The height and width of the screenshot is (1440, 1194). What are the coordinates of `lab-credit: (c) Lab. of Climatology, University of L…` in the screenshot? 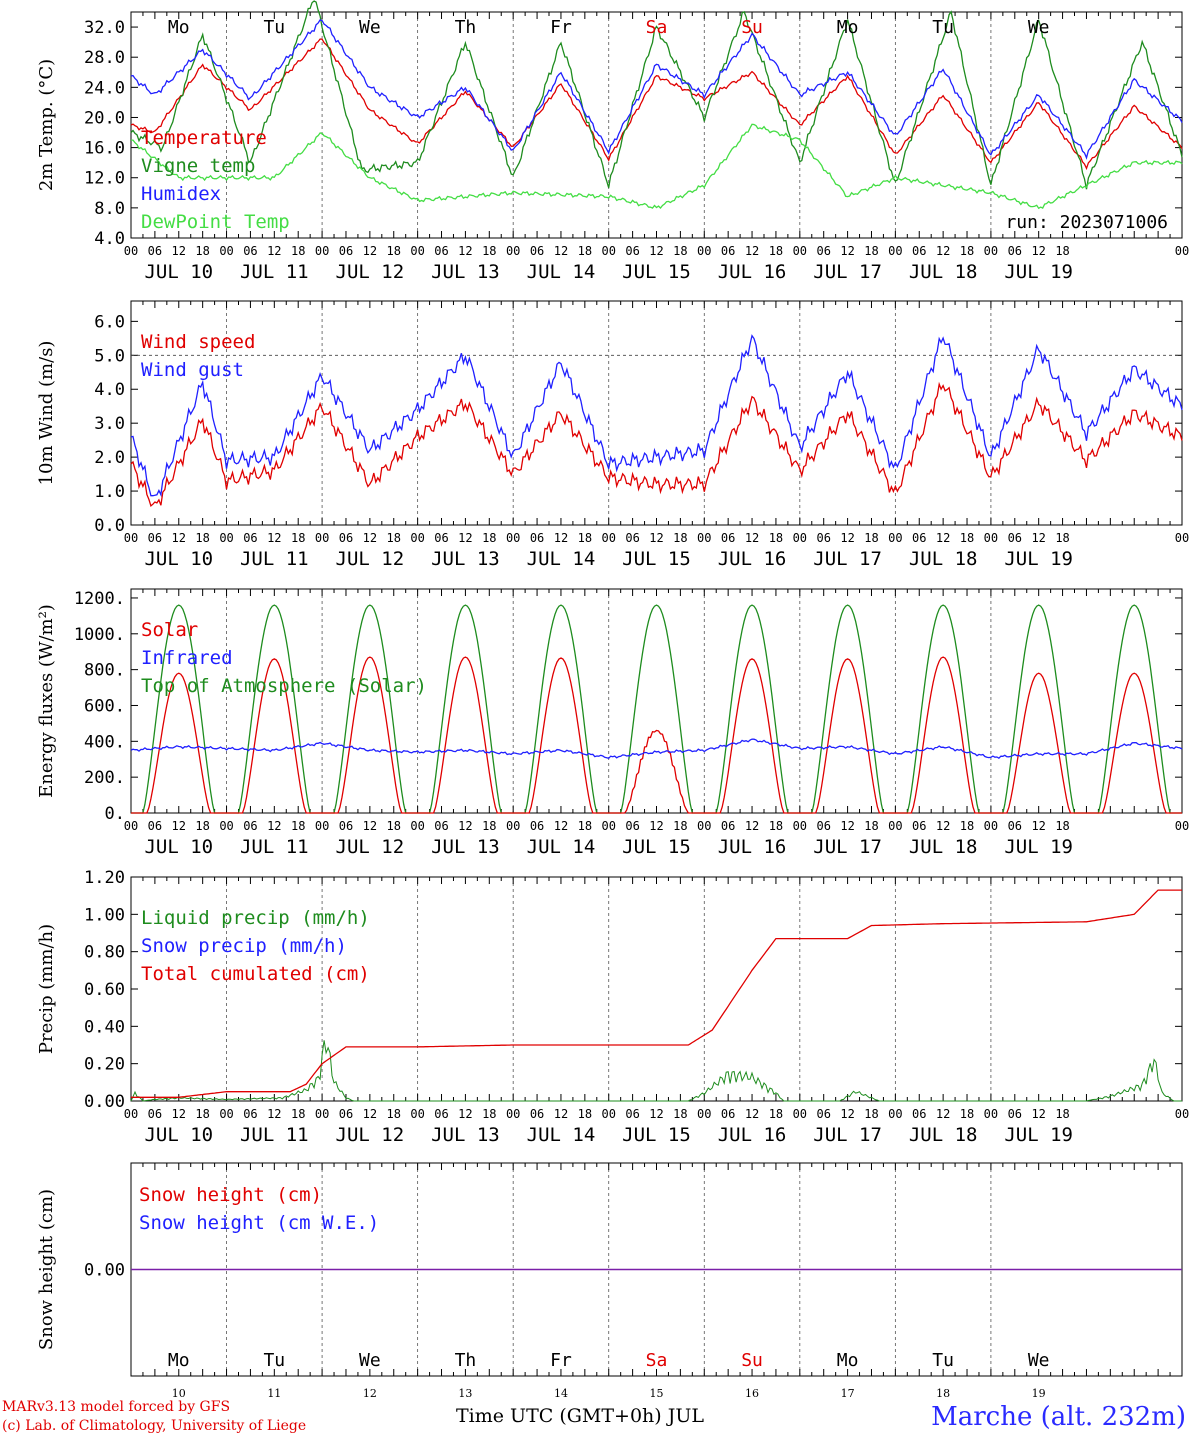 It's located at (154, 1426).